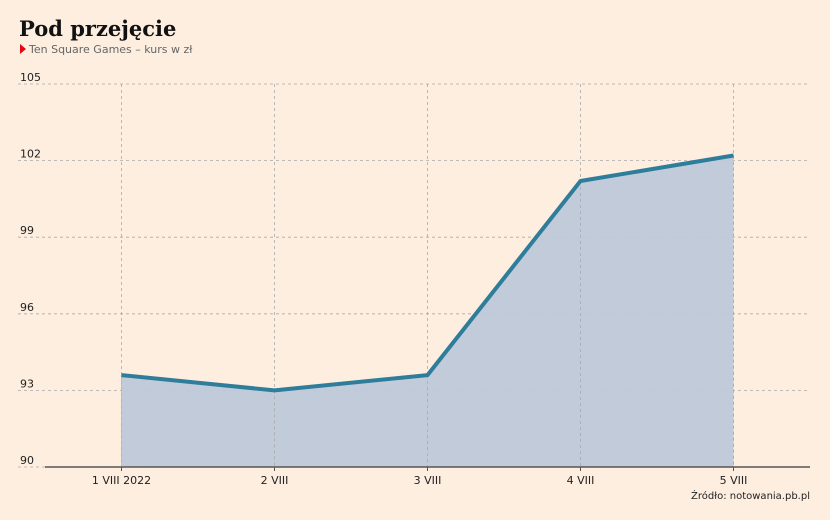  Describe the element at coordinates (121, 480) in the screenshot. I see `x-tick-label: 1 VIII 2022` at that location.